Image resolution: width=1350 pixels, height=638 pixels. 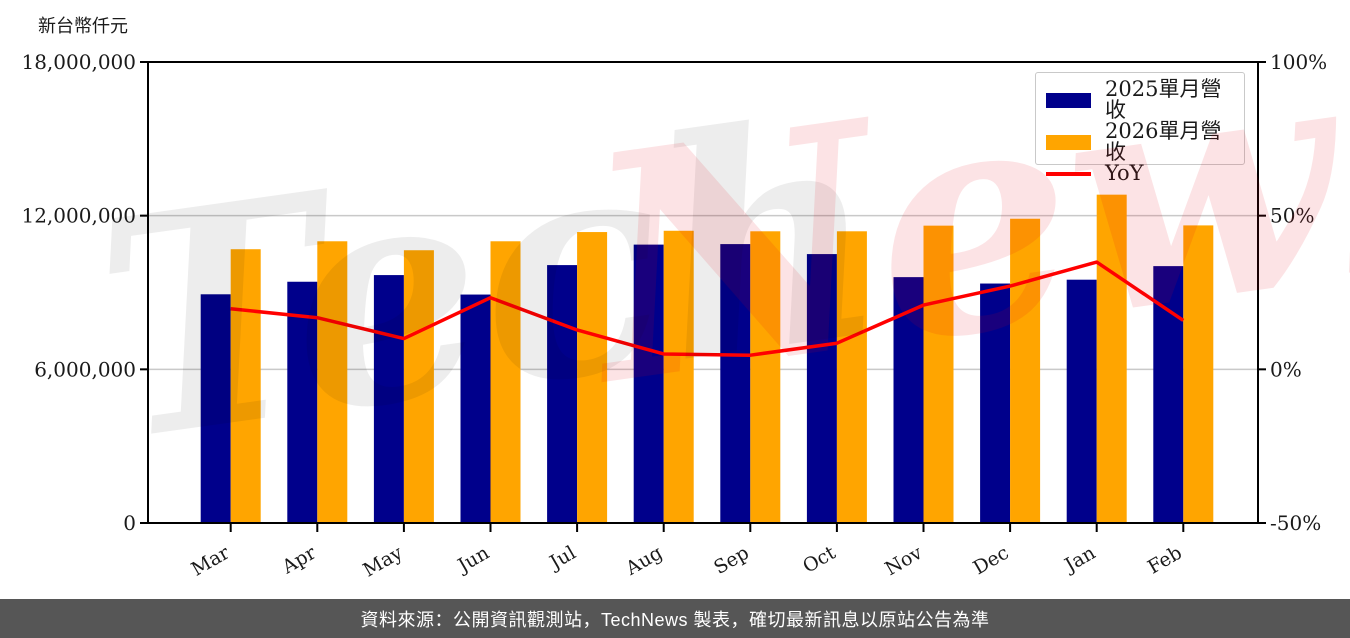 I want to click on legend-swatch-2025, so click(x=1068, y=100).